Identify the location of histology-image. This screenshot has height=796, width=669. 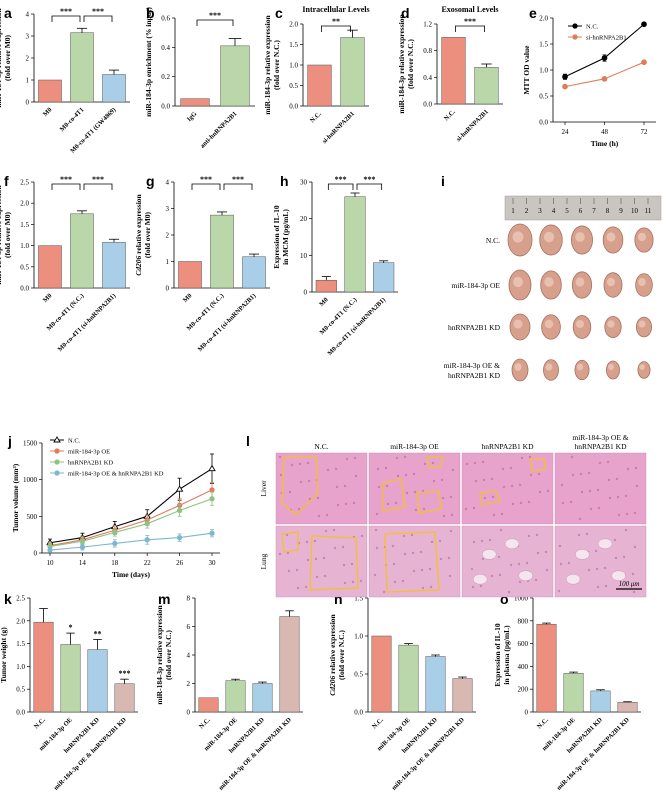
(507, 488).